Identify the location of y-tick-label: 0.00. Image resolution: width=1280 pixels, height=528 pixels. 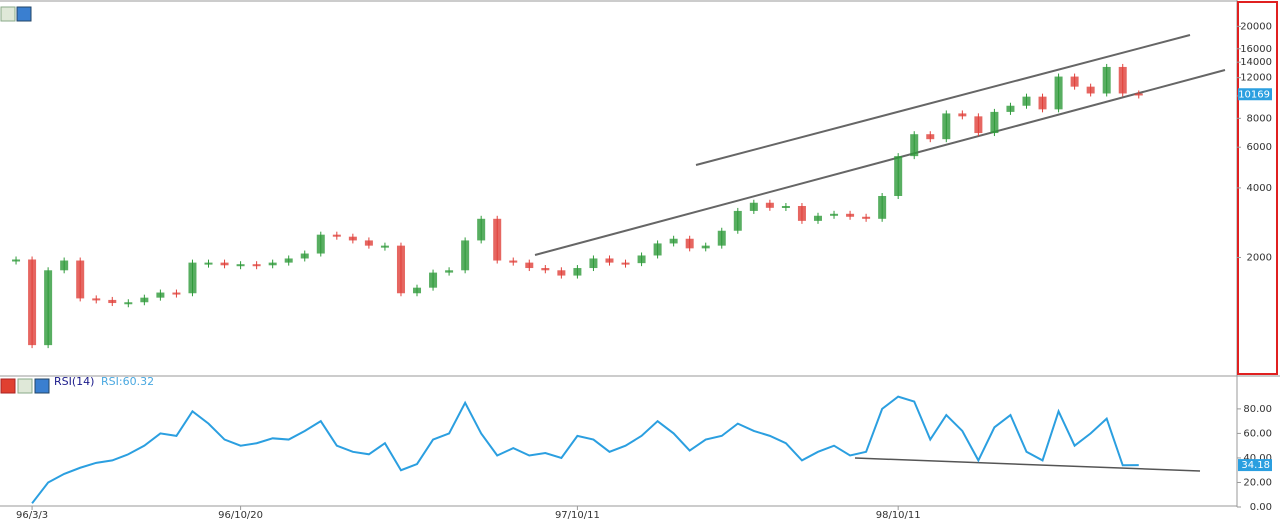
(1261, 507).